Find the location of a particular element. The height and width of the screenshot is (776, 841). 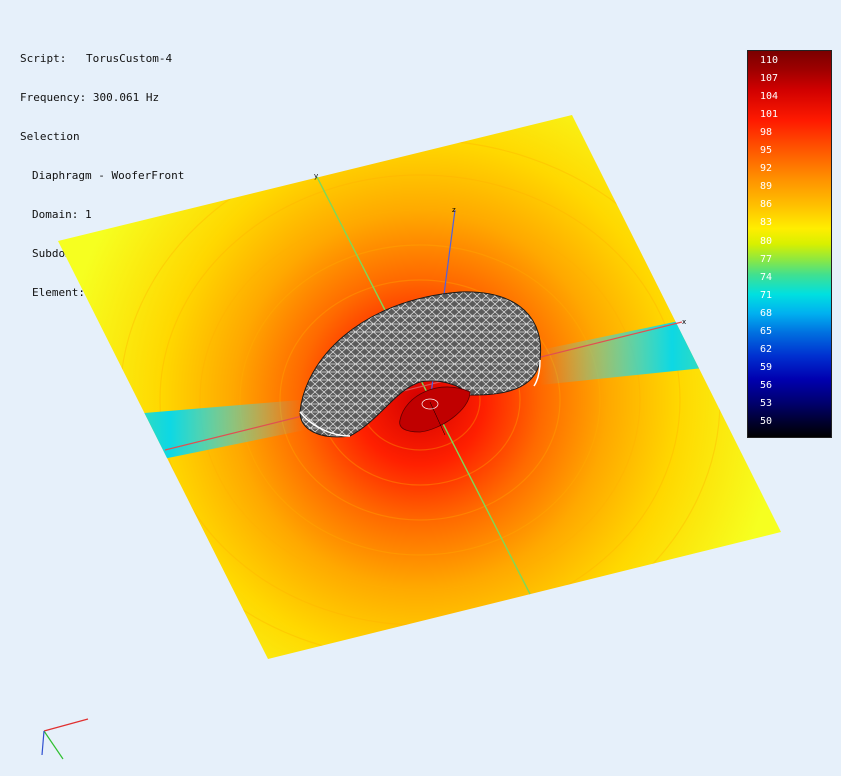

torus-mesh is located at coordinates (420, 364).